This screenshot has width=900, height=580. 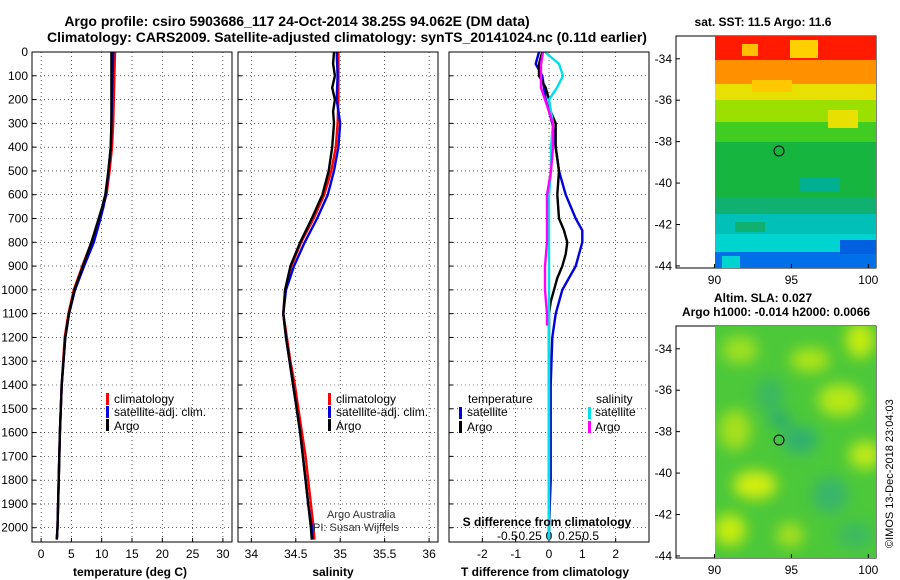 What do you see at coordinates (18, 100) in the screenshot?
I see `depth-tick-label: 200` at bounding box center [18, 100].